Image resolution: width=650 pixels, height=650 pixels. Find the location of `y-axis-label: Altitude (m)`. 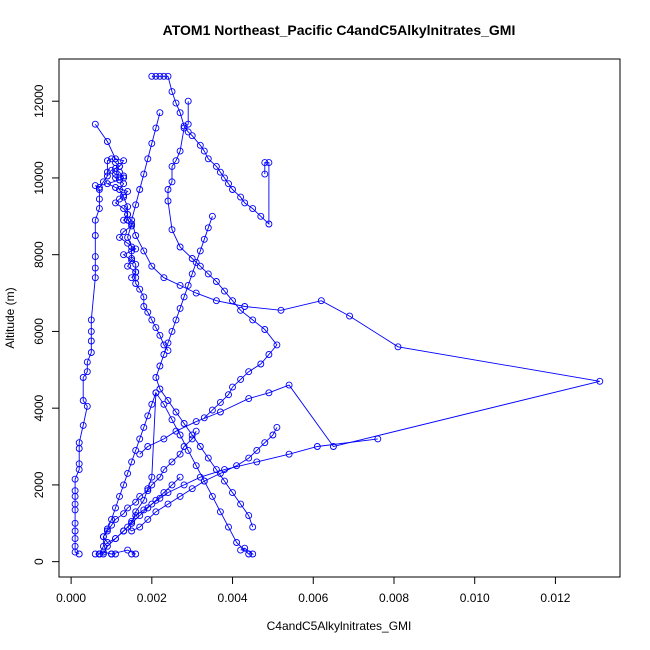

y-axis-label: Altitude (m) is located at coordinates (10, 317).